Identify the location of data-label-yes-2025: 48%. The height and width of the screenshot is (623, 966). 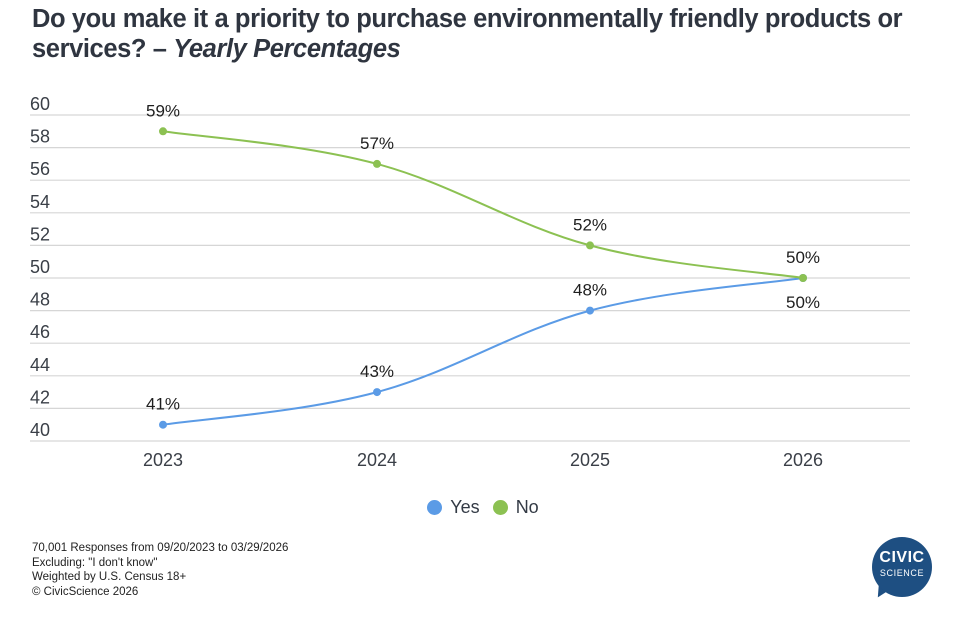
(590, 290).